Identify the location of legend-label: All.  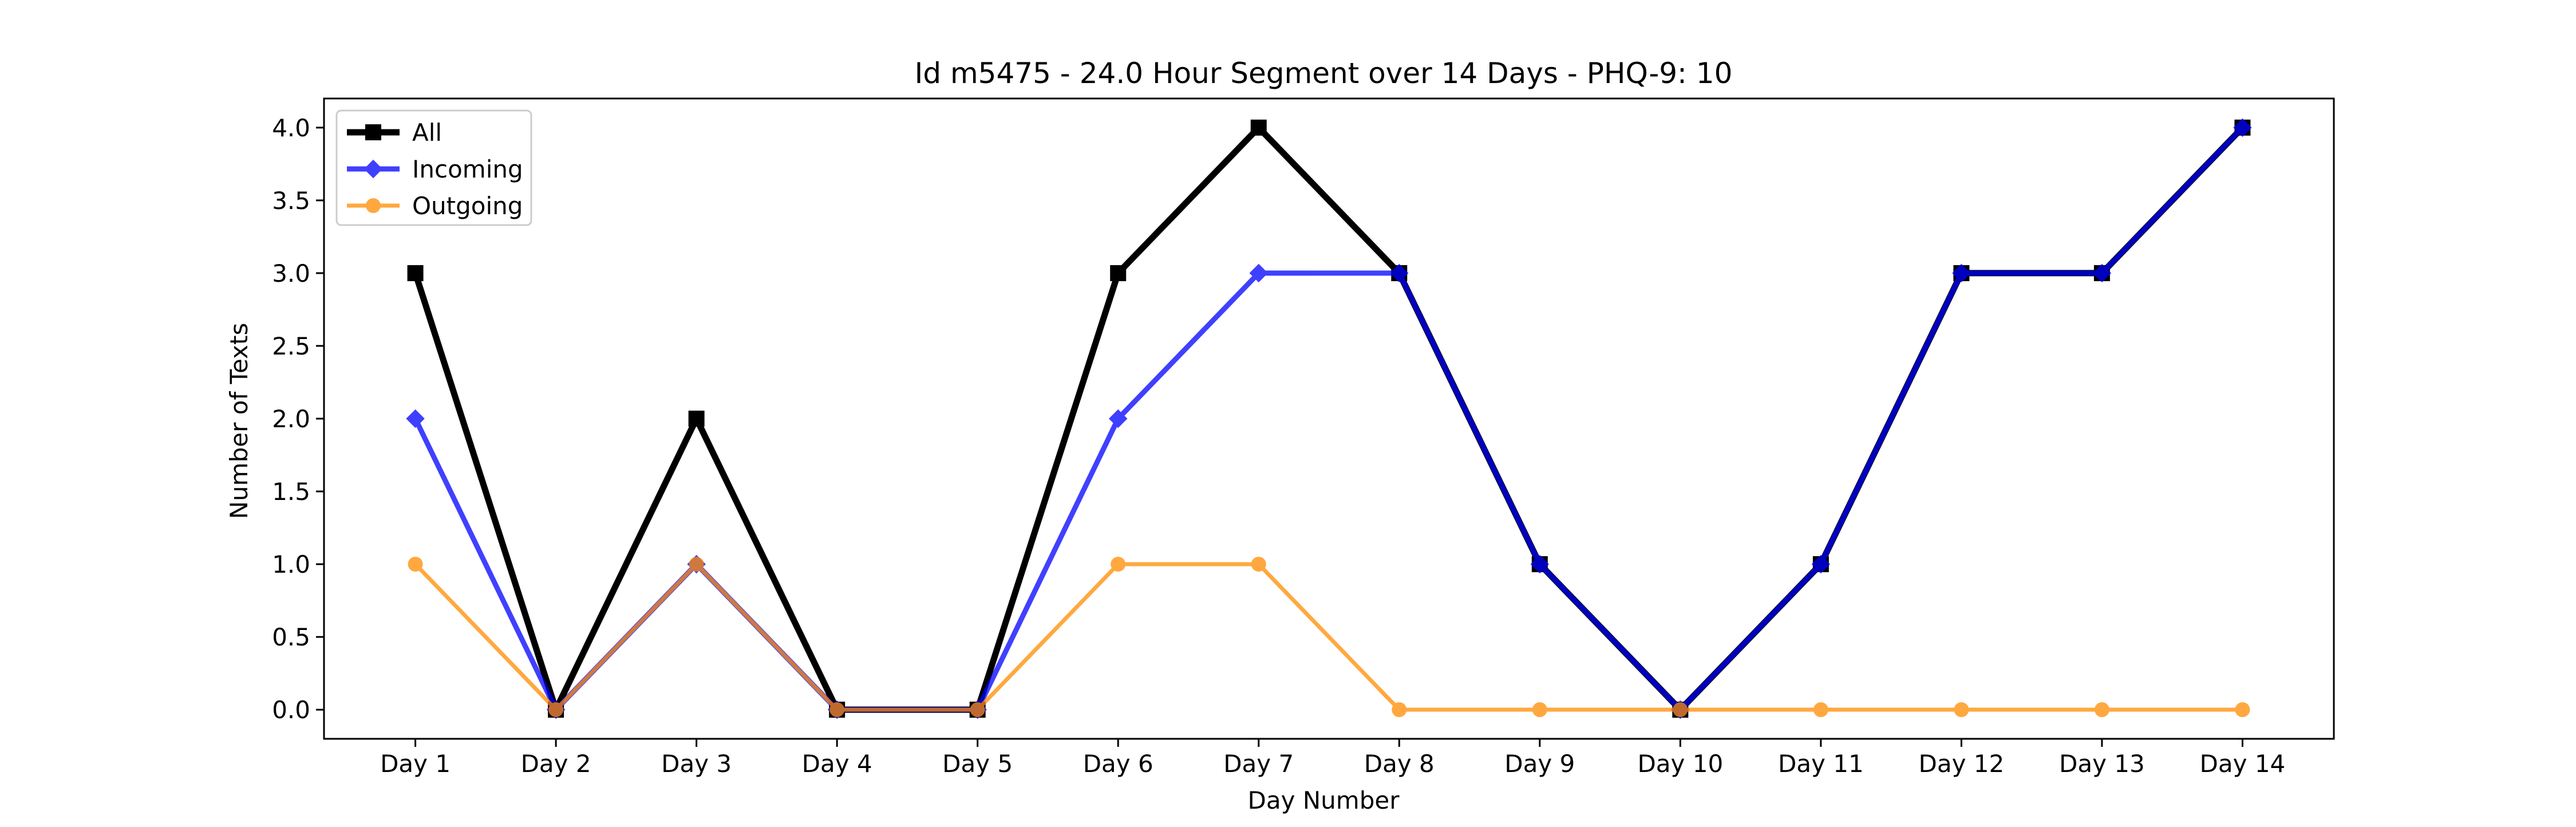
(427, 133).